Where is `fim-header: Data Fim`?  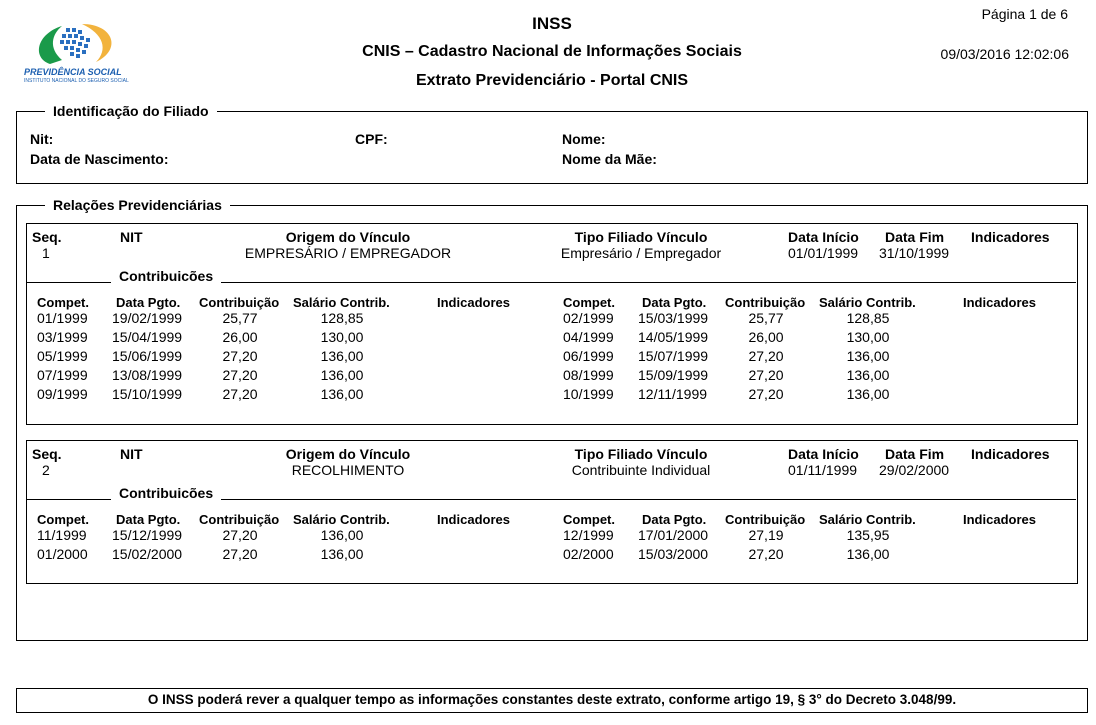
fim-header: Data Fim is located at coordinates (915, 237).